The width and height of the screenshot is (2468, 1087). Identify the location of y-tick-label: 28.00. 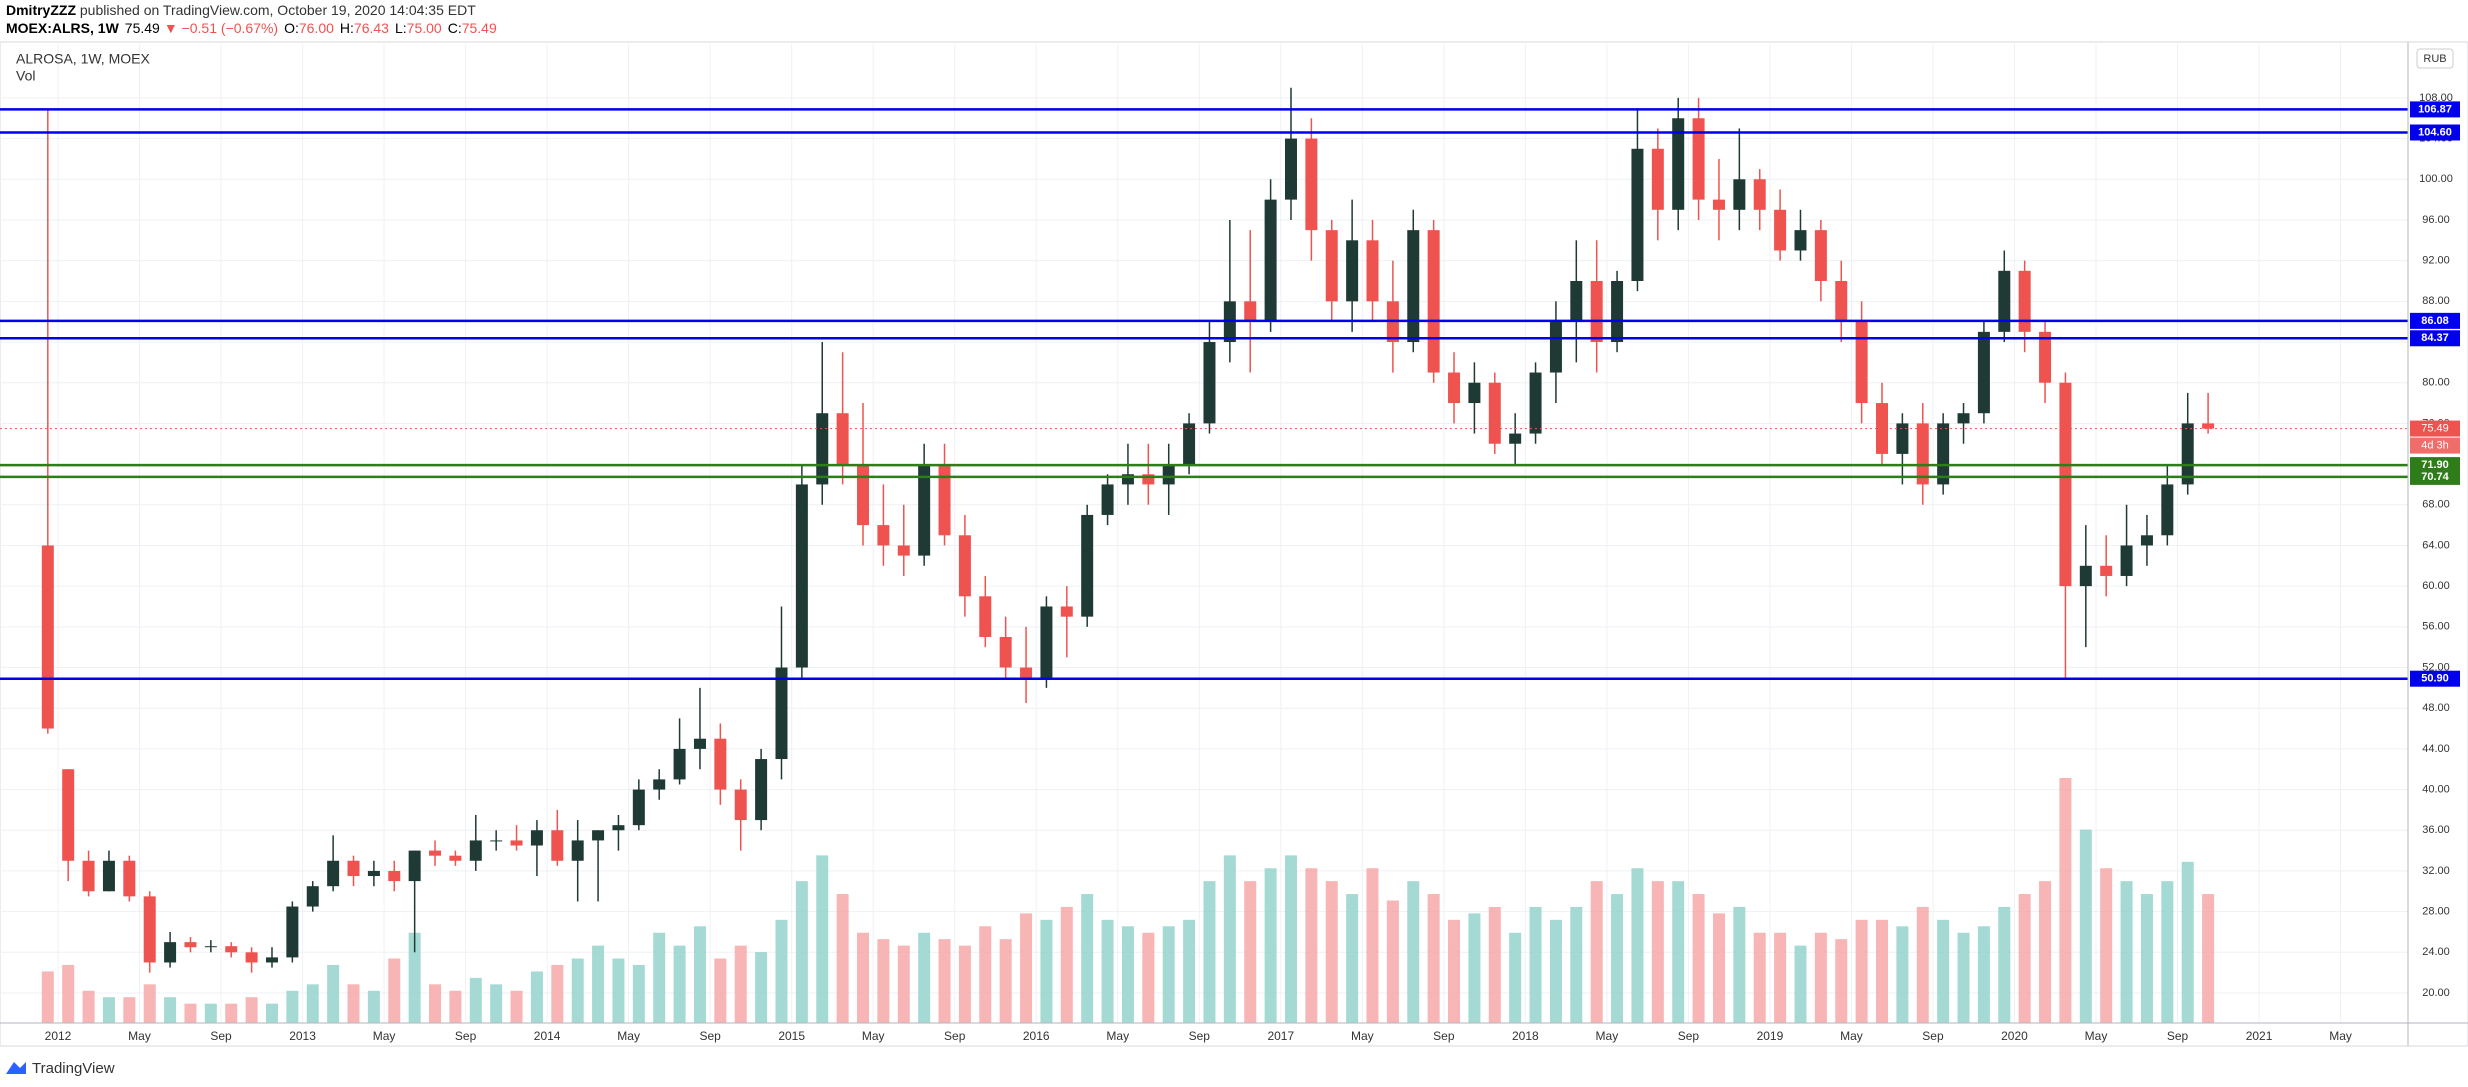
(2436, 912).